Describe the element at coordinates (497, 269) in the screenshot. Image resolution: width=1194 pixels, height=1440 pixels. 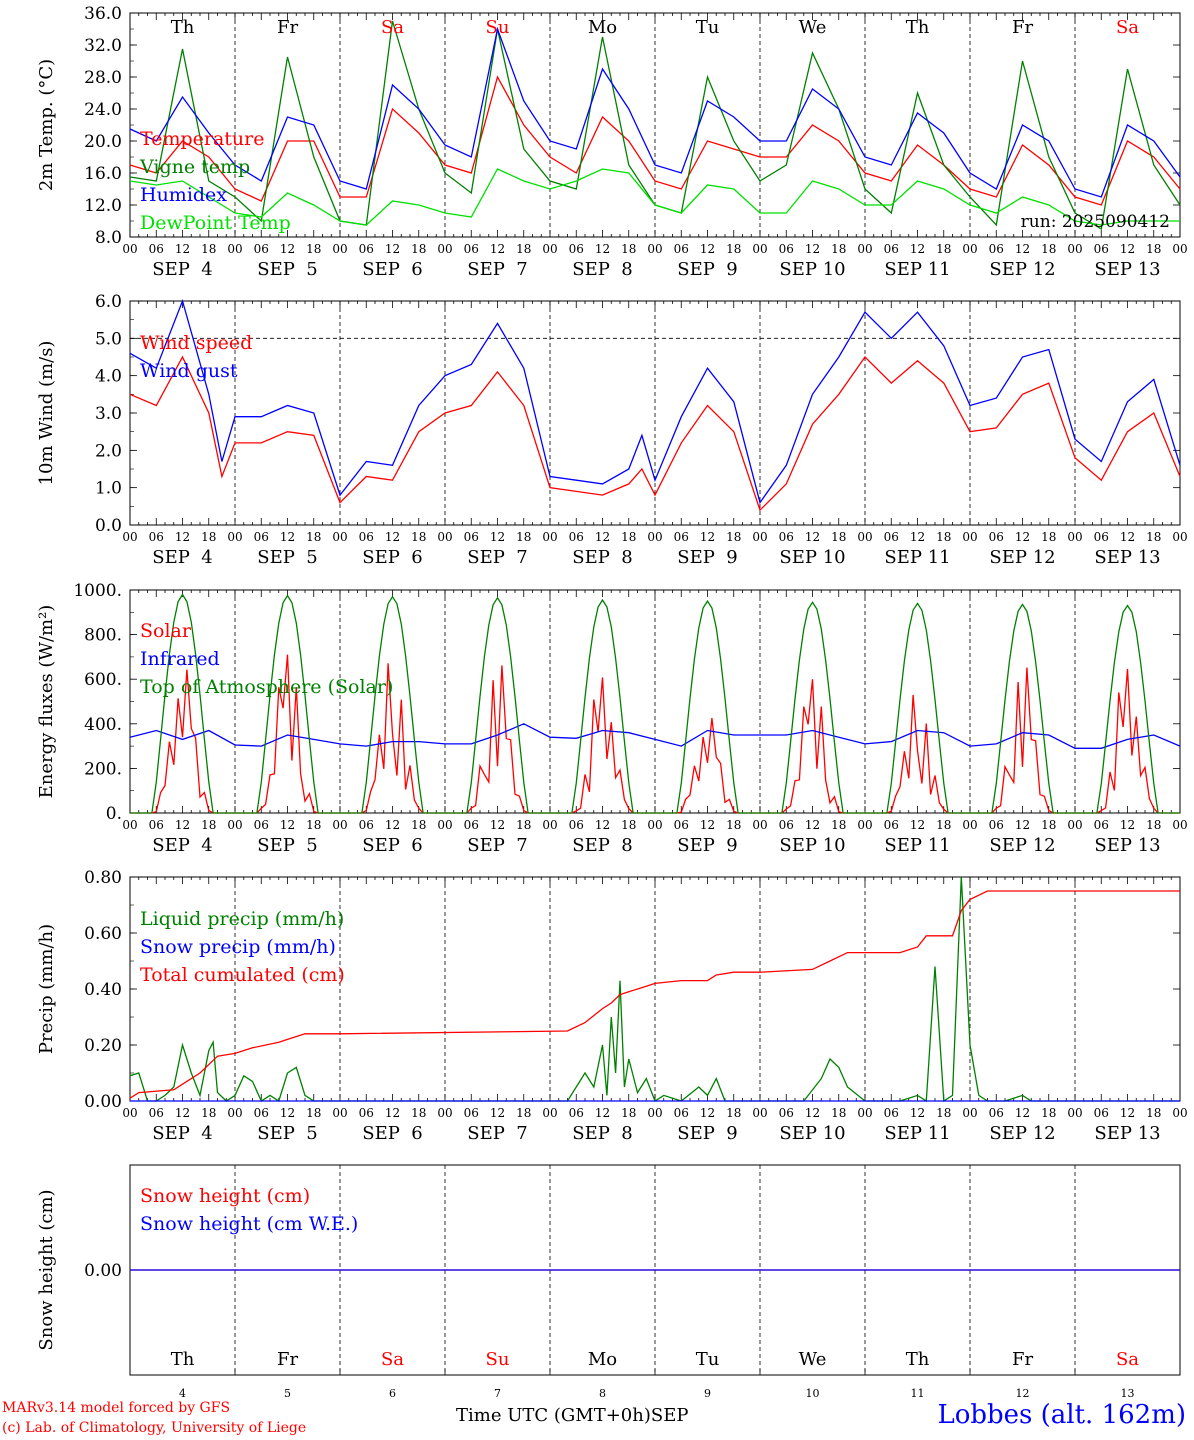
I see `date-label: SEP 7` at that location.